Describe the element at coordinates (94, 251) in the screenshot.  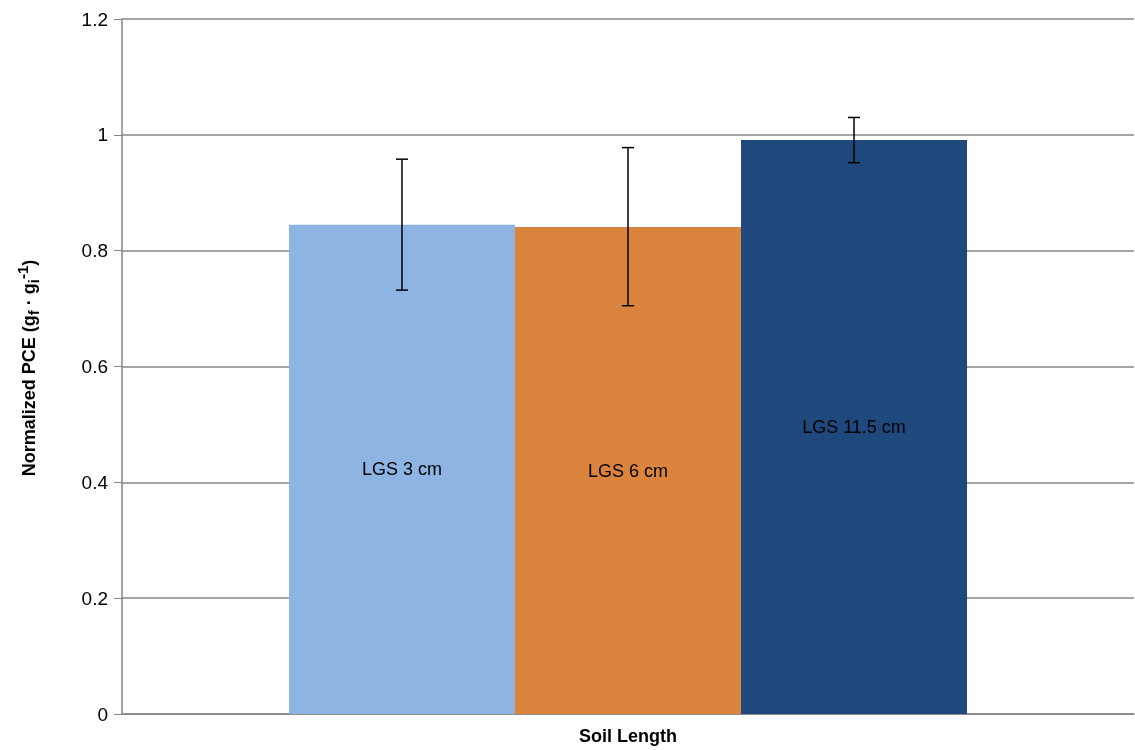
I see `y-tick-label: 0.8` at that location.